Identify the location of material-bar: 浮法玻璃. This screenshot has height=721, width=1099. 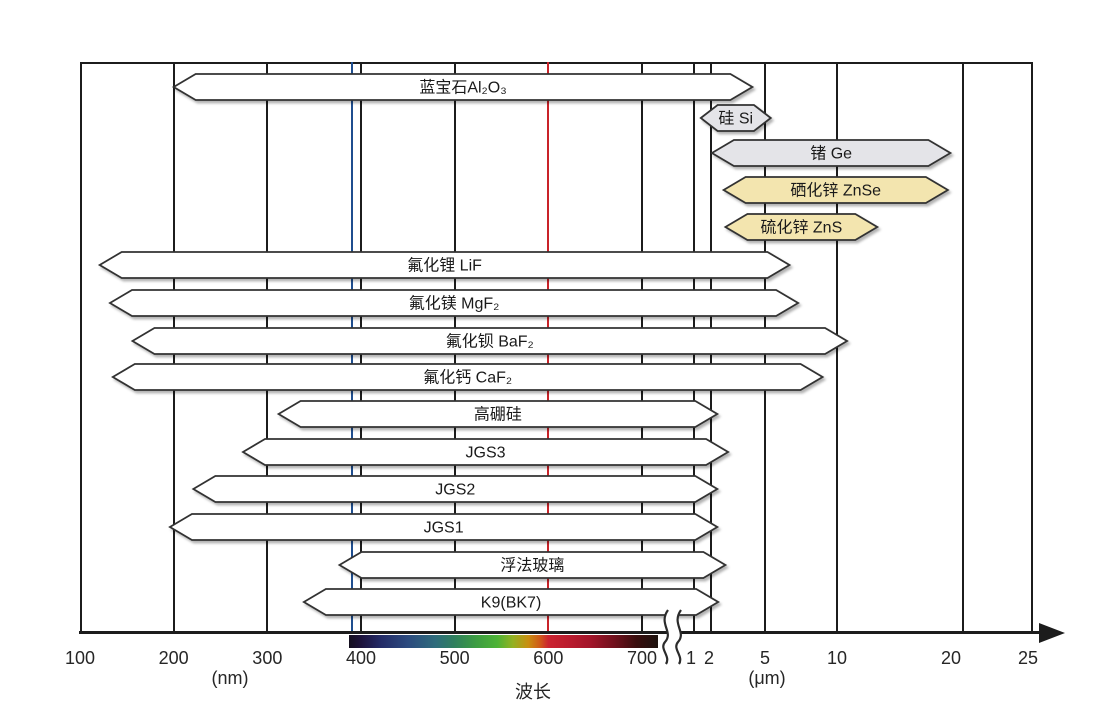
(532, 565).